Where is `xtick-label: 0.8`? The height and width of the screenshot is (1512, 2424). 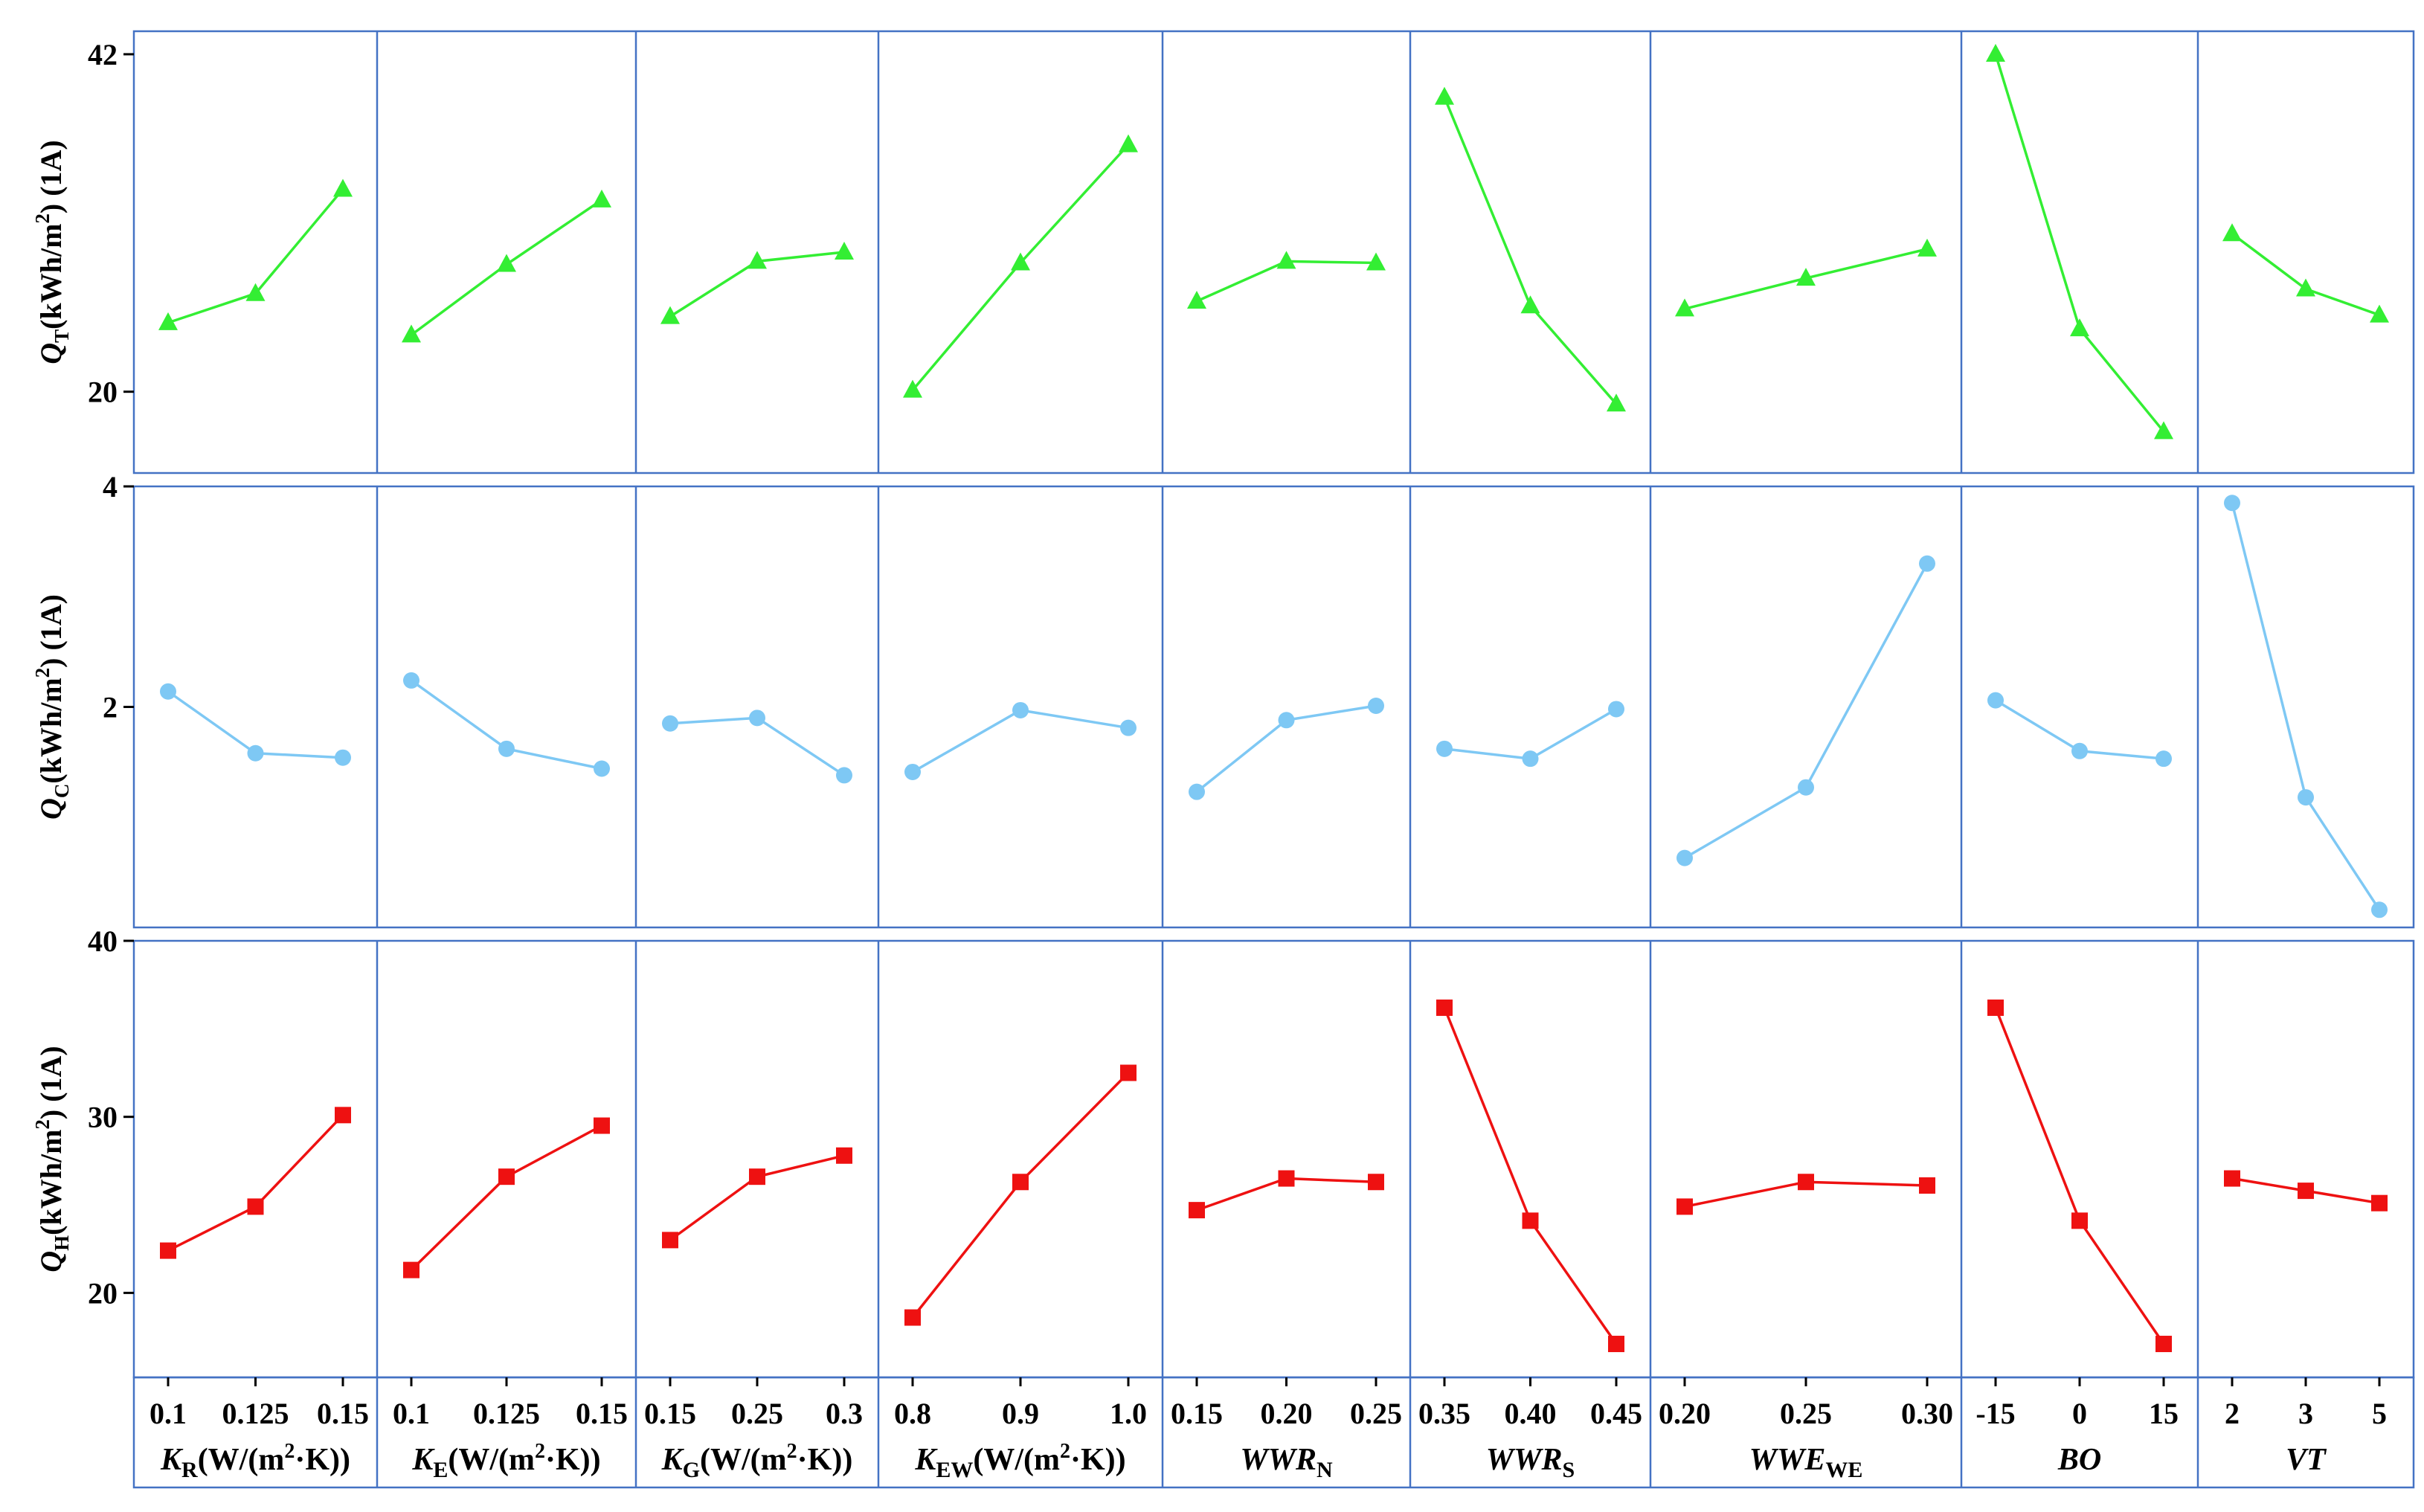
xtick-label: 0.8 is located at coordinates (912, 1413).